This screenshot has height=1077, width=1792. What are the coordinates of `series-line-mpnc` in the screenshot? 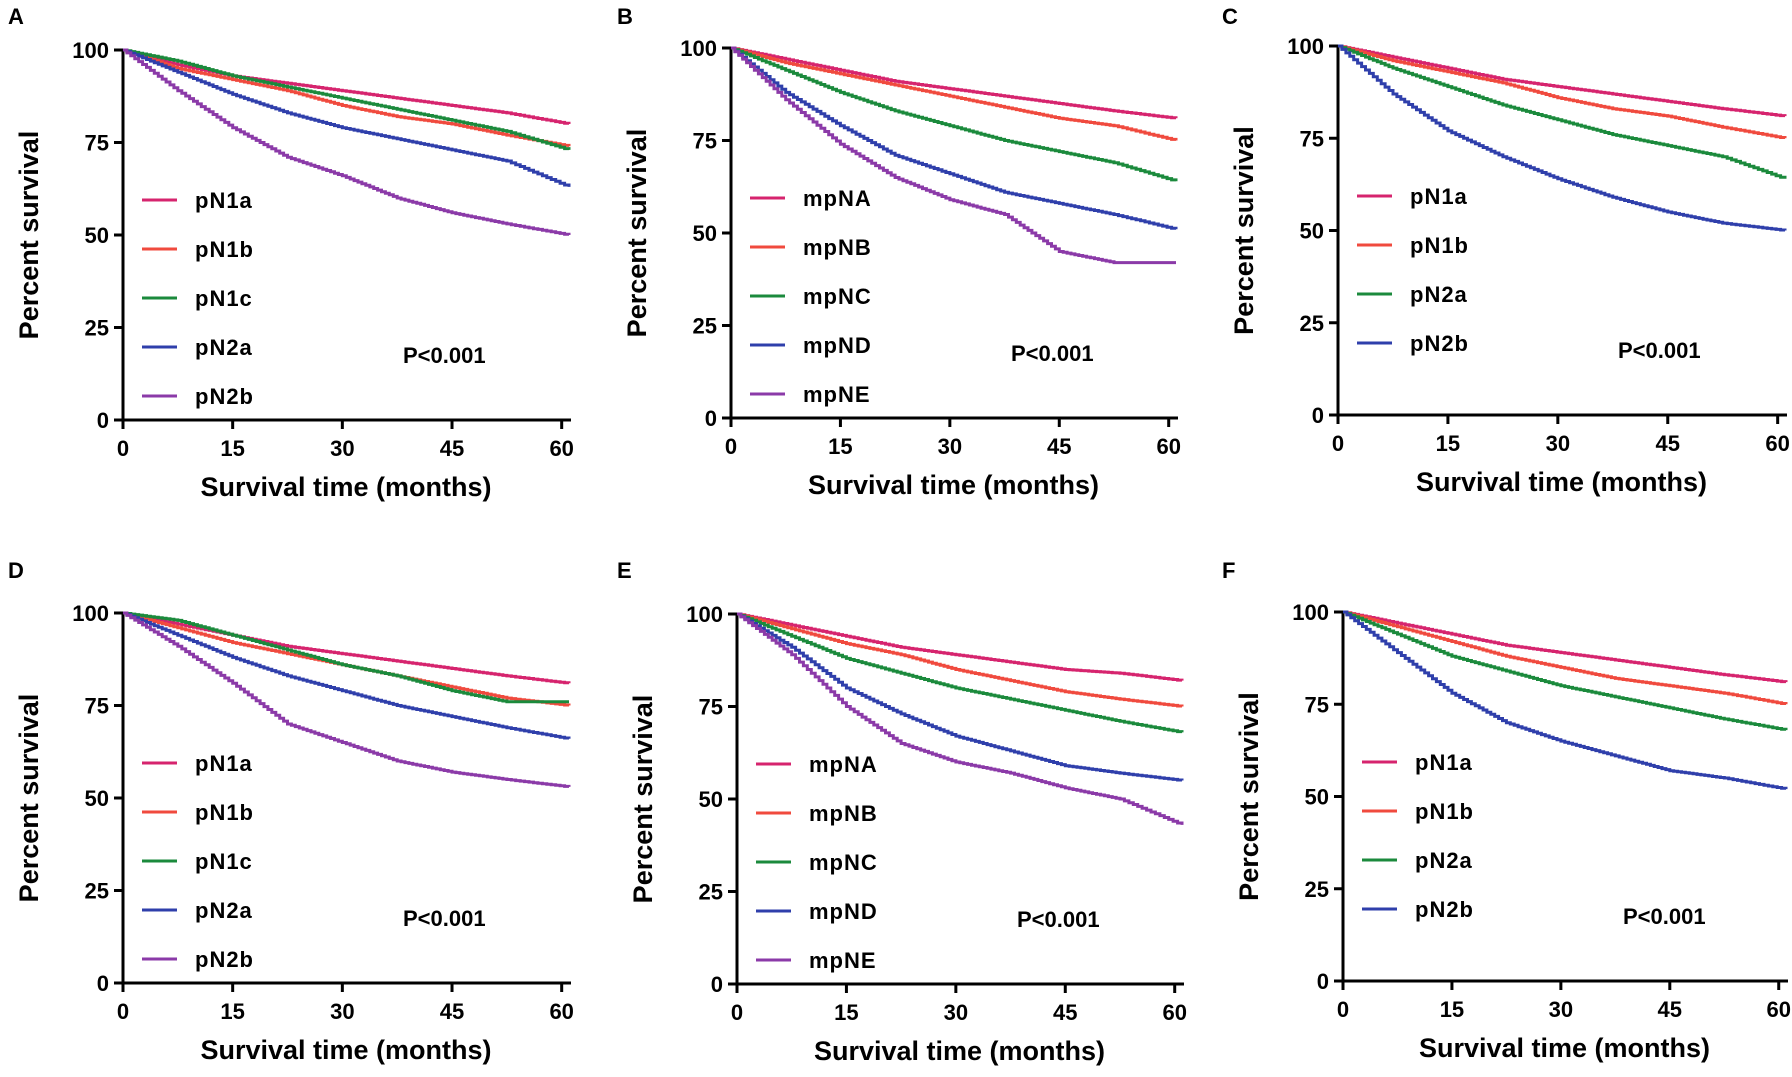 It's located at (960, 673).